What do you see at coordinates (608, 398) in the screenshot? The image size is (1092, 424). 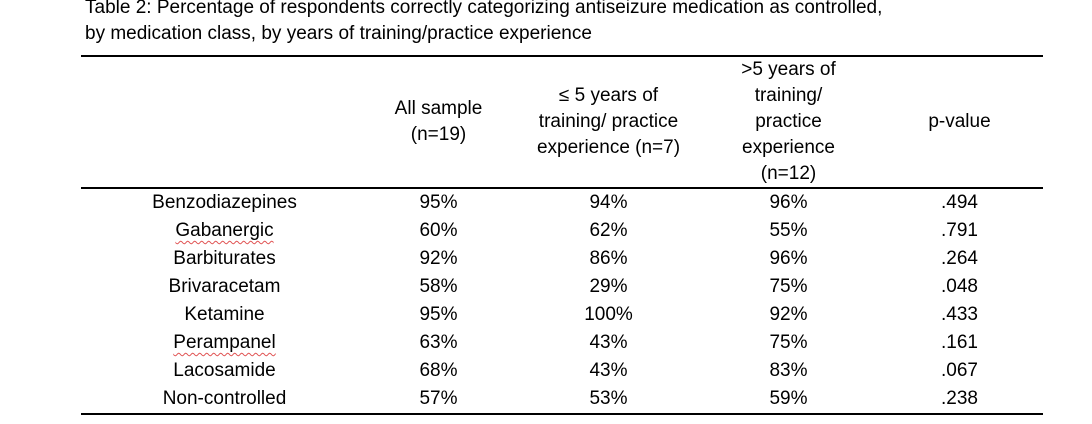 I see `le-5-years-cell: 53%` at bounding box center [608, 398].